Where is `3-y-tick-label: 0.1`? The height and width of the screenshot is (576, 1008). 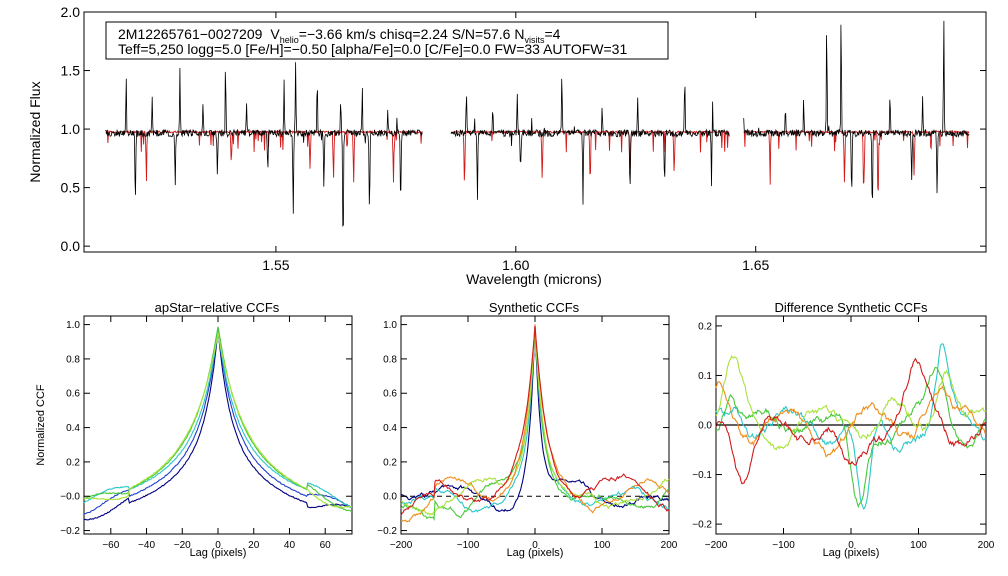
3-y-tick-label: 0.1 is located at coordinates (705, 376).